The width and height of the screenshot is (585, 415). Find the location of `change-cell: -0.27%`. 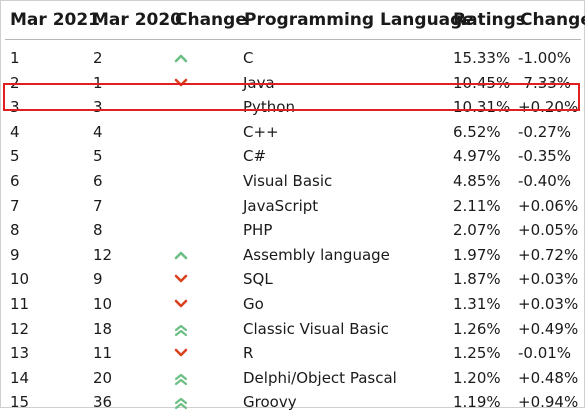

change-cell: -0.27% is located at coordinates (545, 131).